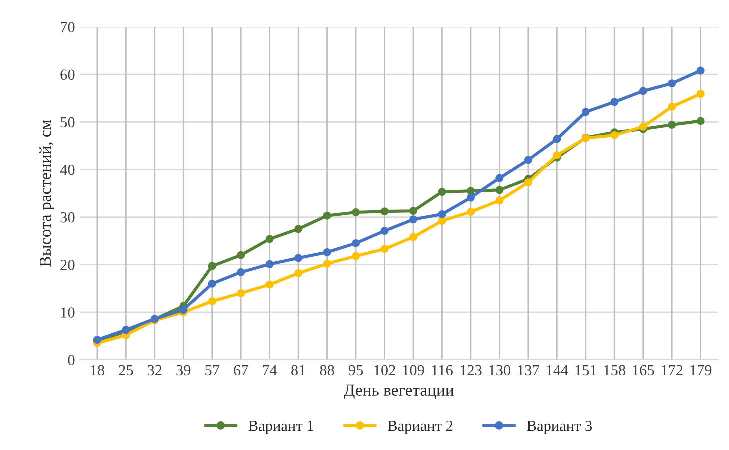 The height and width of the screenshot is (450, 729). I want to click on y-tick-label: 40, so click(67, 170).